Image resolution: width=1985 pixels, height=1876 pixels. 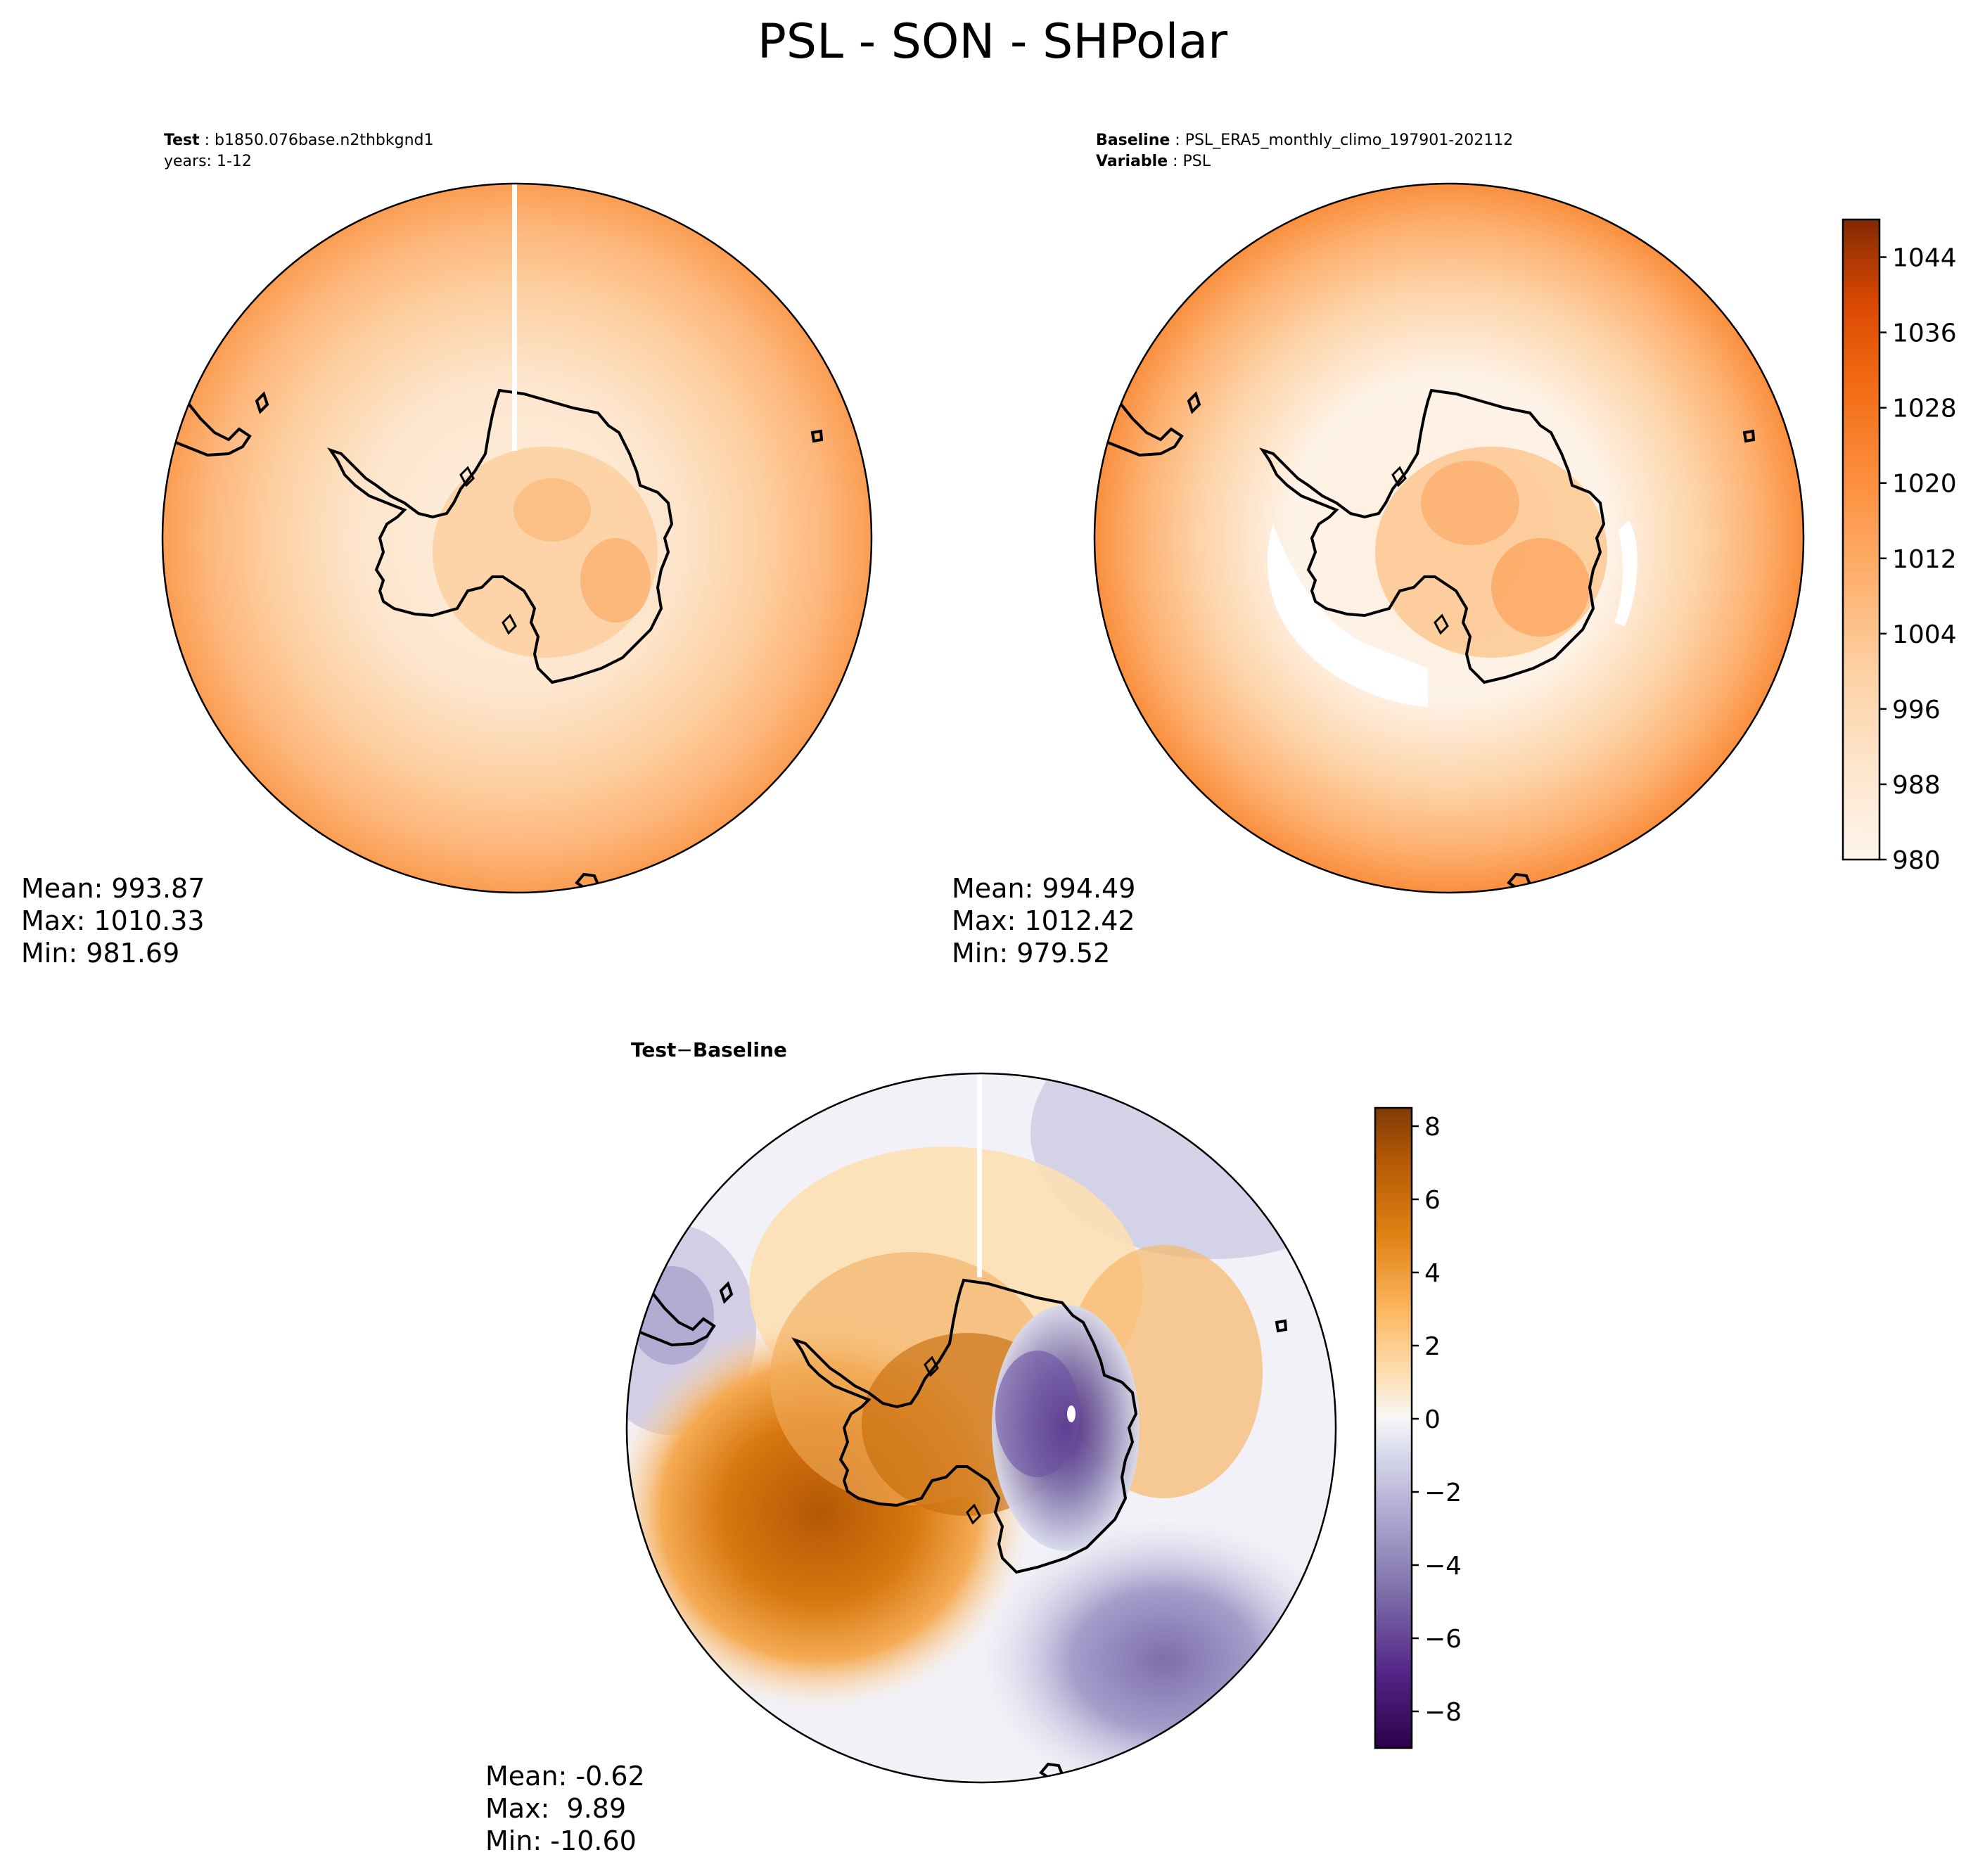 I want to click on test-header-label: Test, so click(x=182, y=140).